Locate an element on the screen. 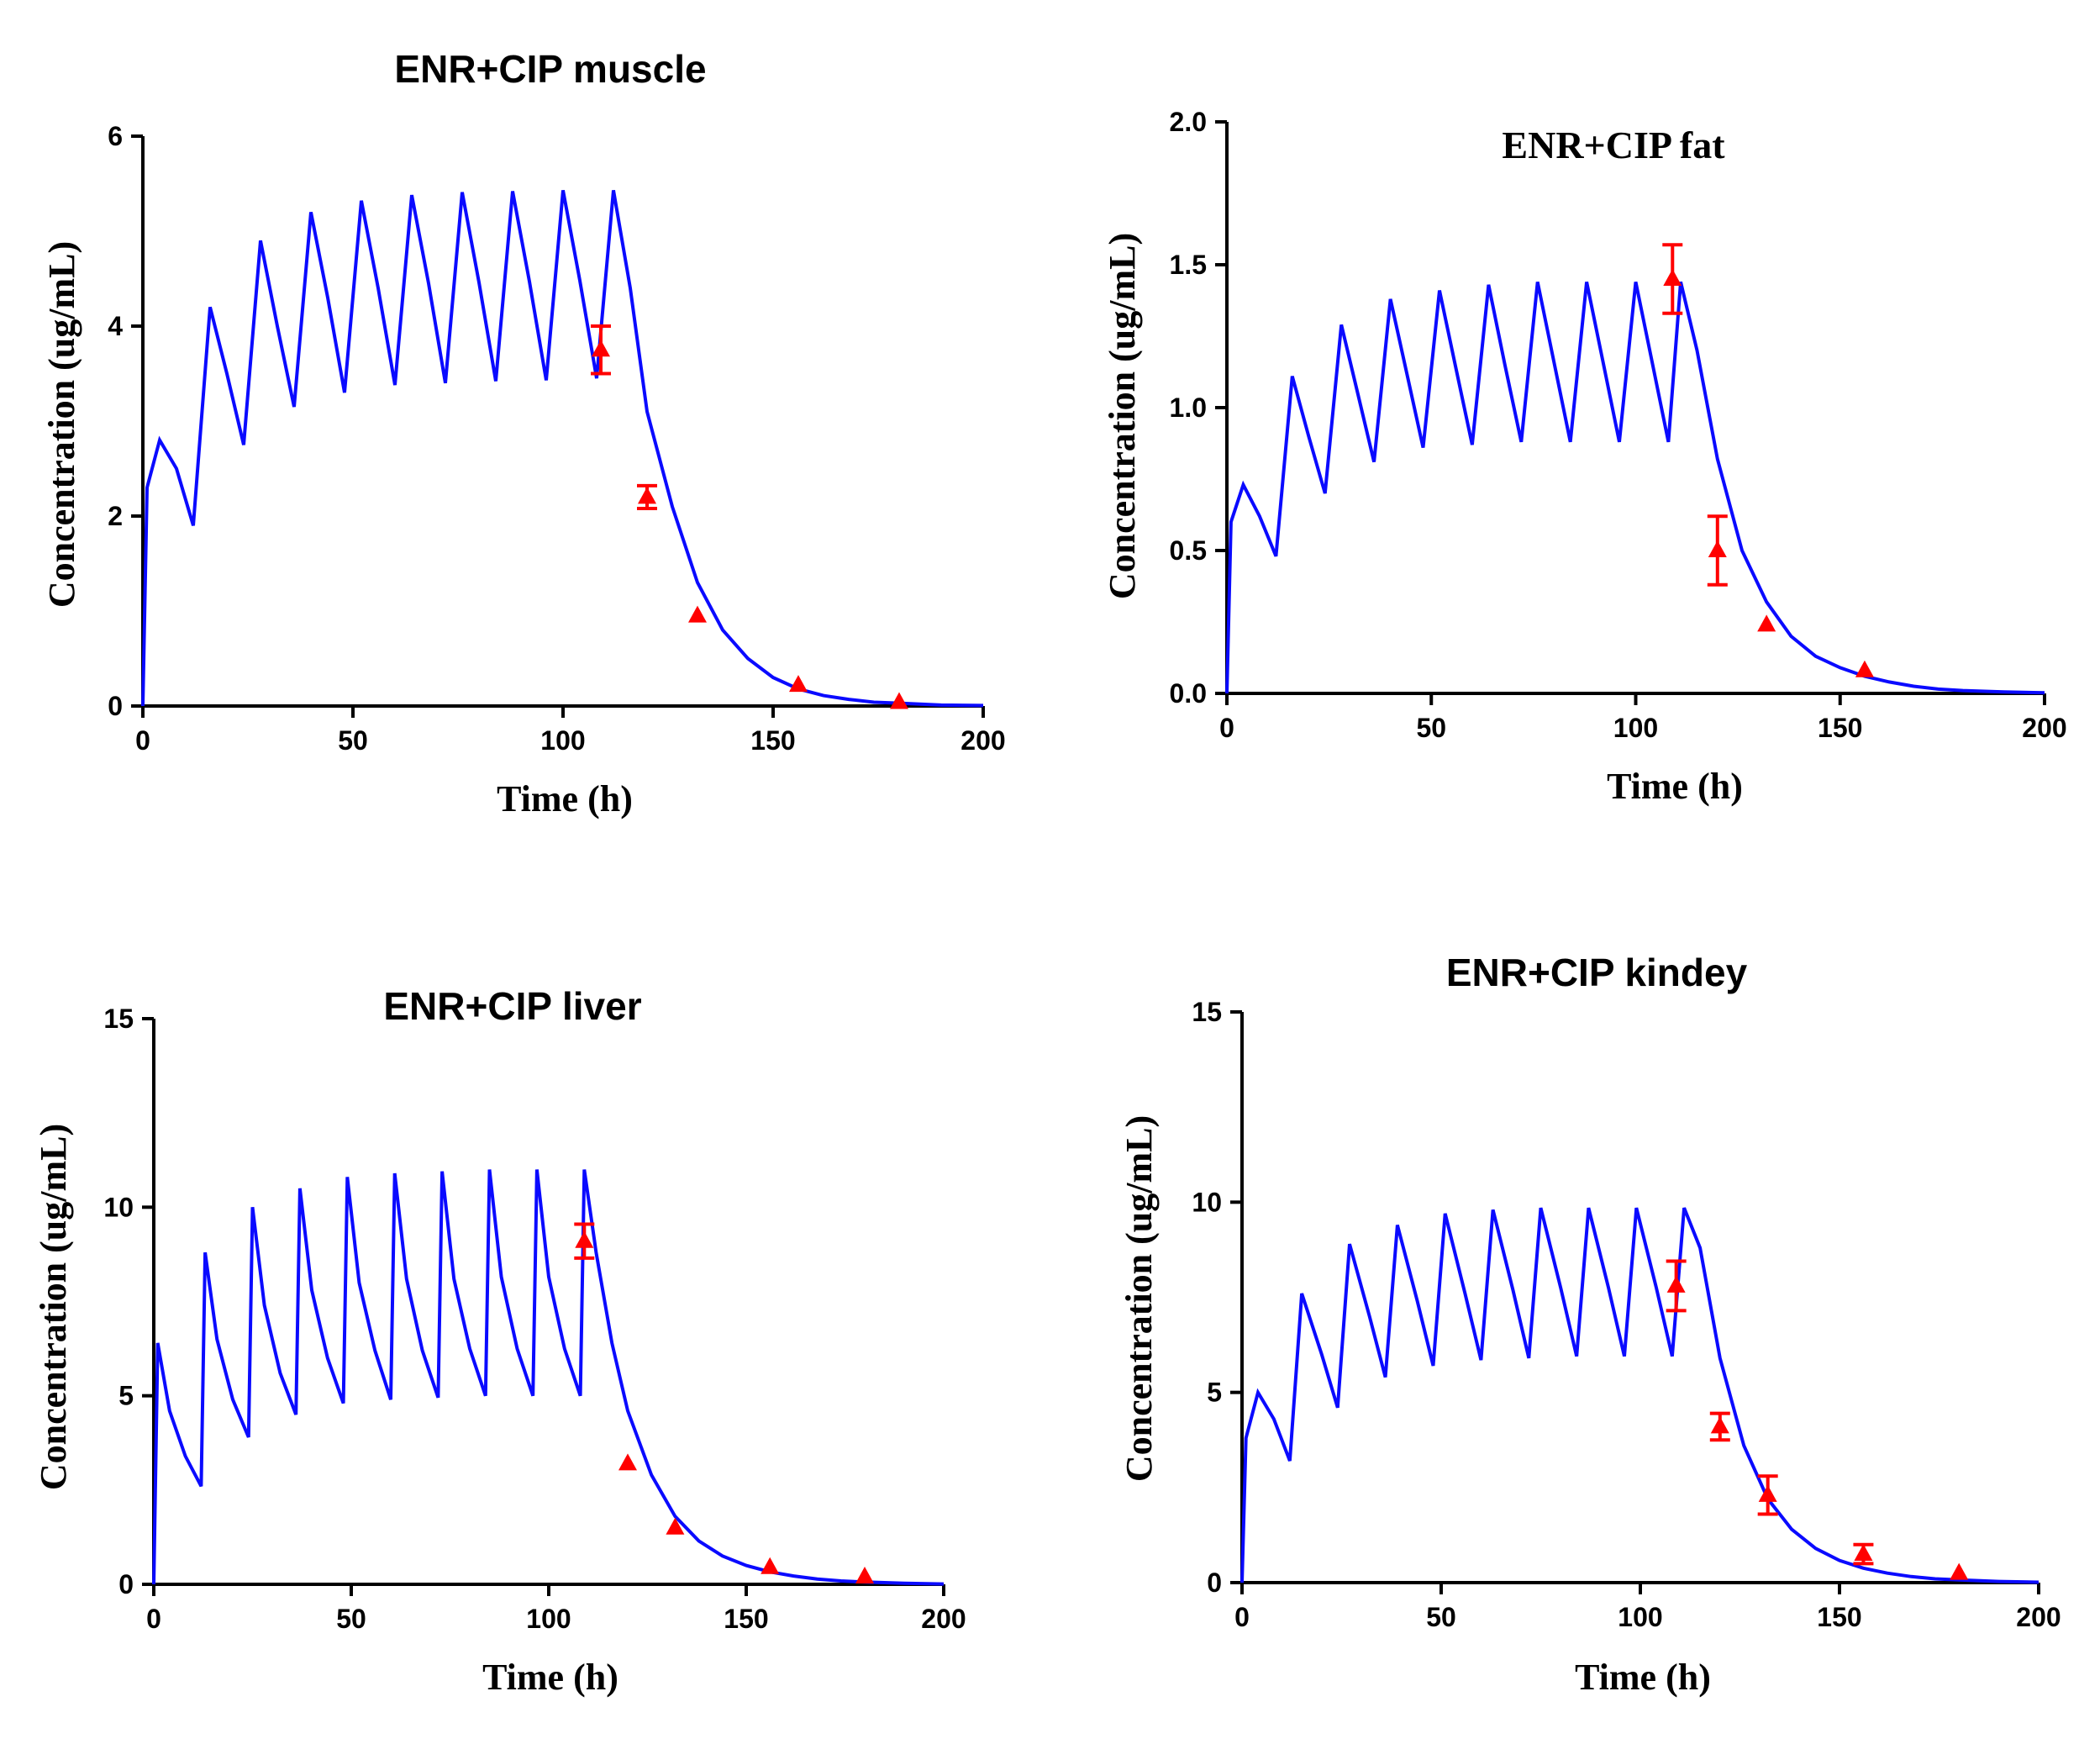  y-tick-label: 1.0 is located at coordinates (1188, 408).